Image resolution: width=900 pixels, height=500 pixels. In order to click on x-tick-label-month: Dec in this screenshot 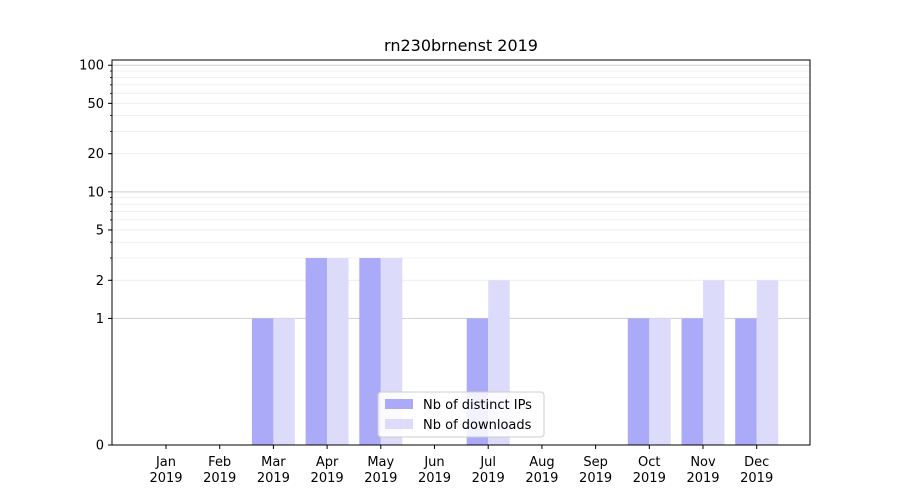, I will do `click(756, 462)`.